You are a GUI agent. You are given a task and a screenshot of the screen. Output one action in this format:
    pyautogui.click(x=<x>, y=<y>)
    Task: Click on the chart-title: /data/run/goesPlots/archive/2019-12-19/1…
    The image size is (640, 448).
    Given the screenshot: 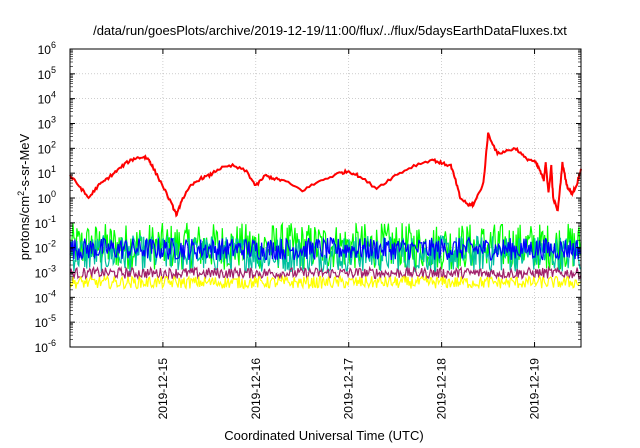 What is the action you would take?
    pyautogui.click(x=330, y=30)
    